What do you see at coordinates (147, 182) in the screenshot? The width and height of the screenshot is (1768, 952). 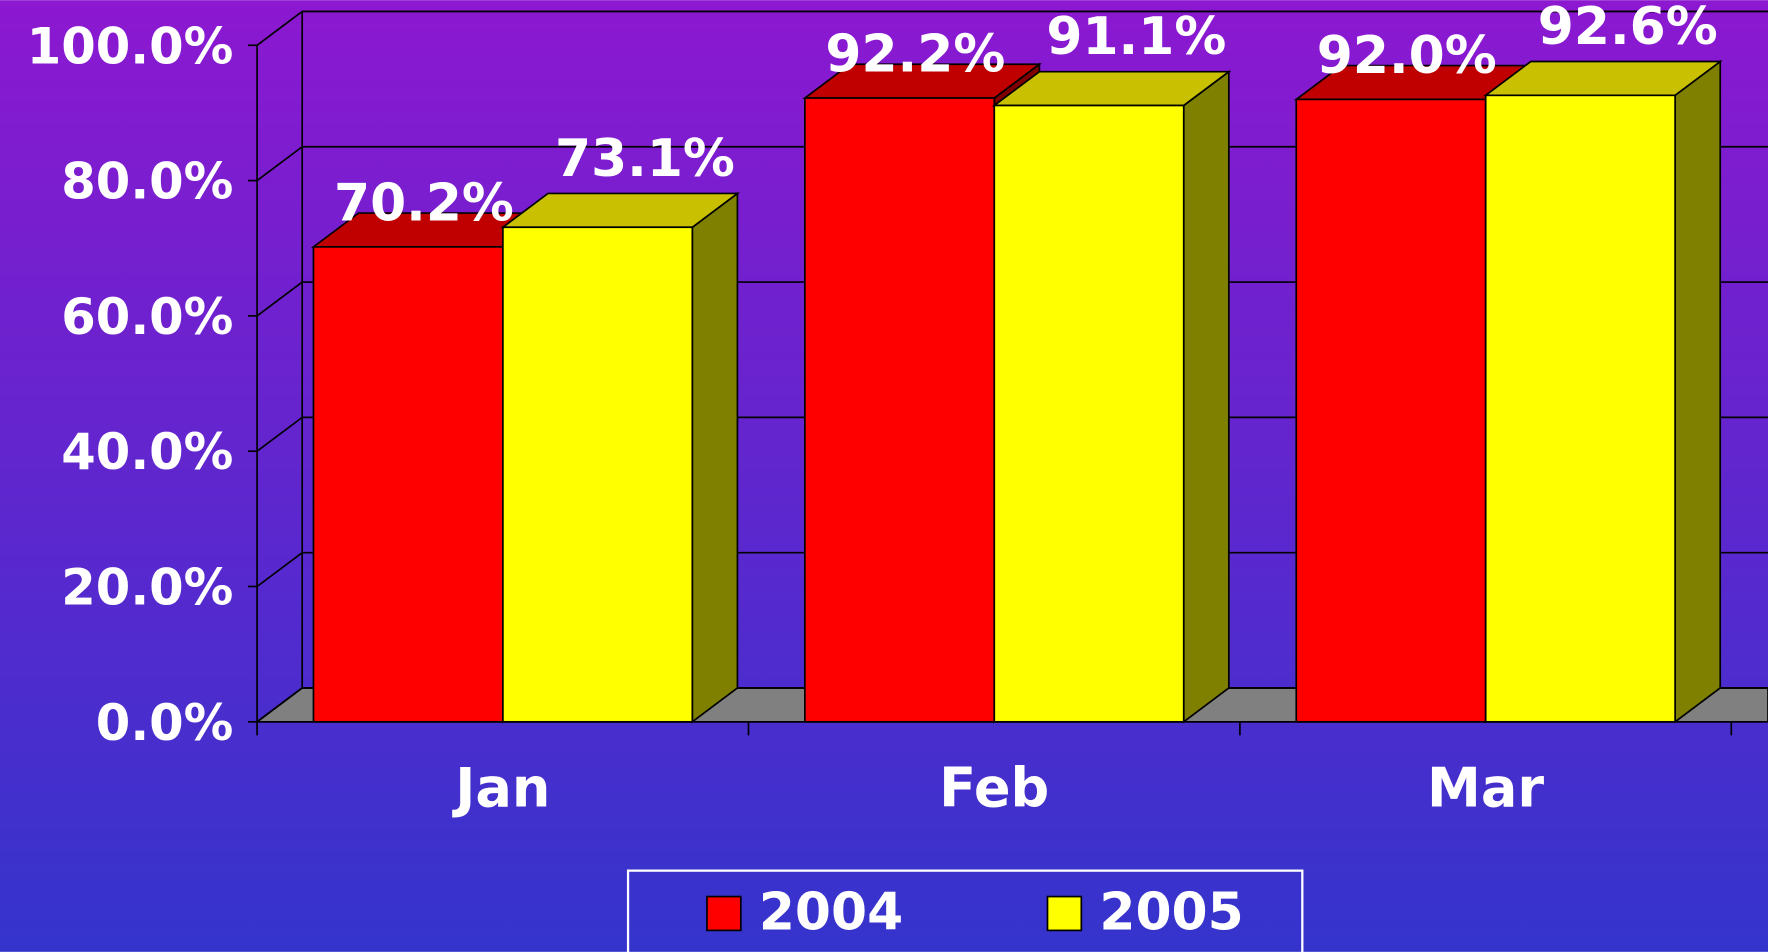 I see `y-tick-label: 80.0%` at bounding box center [147, 182].